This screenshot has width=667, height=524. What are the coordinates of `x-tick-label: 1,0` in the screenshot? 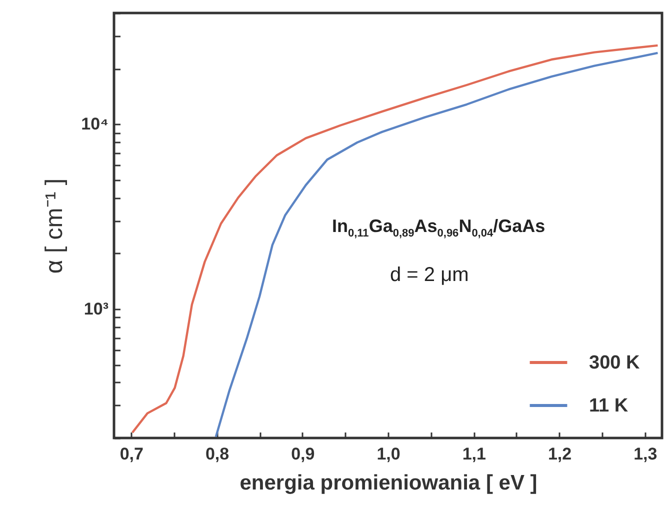 It's located at (388, 454).